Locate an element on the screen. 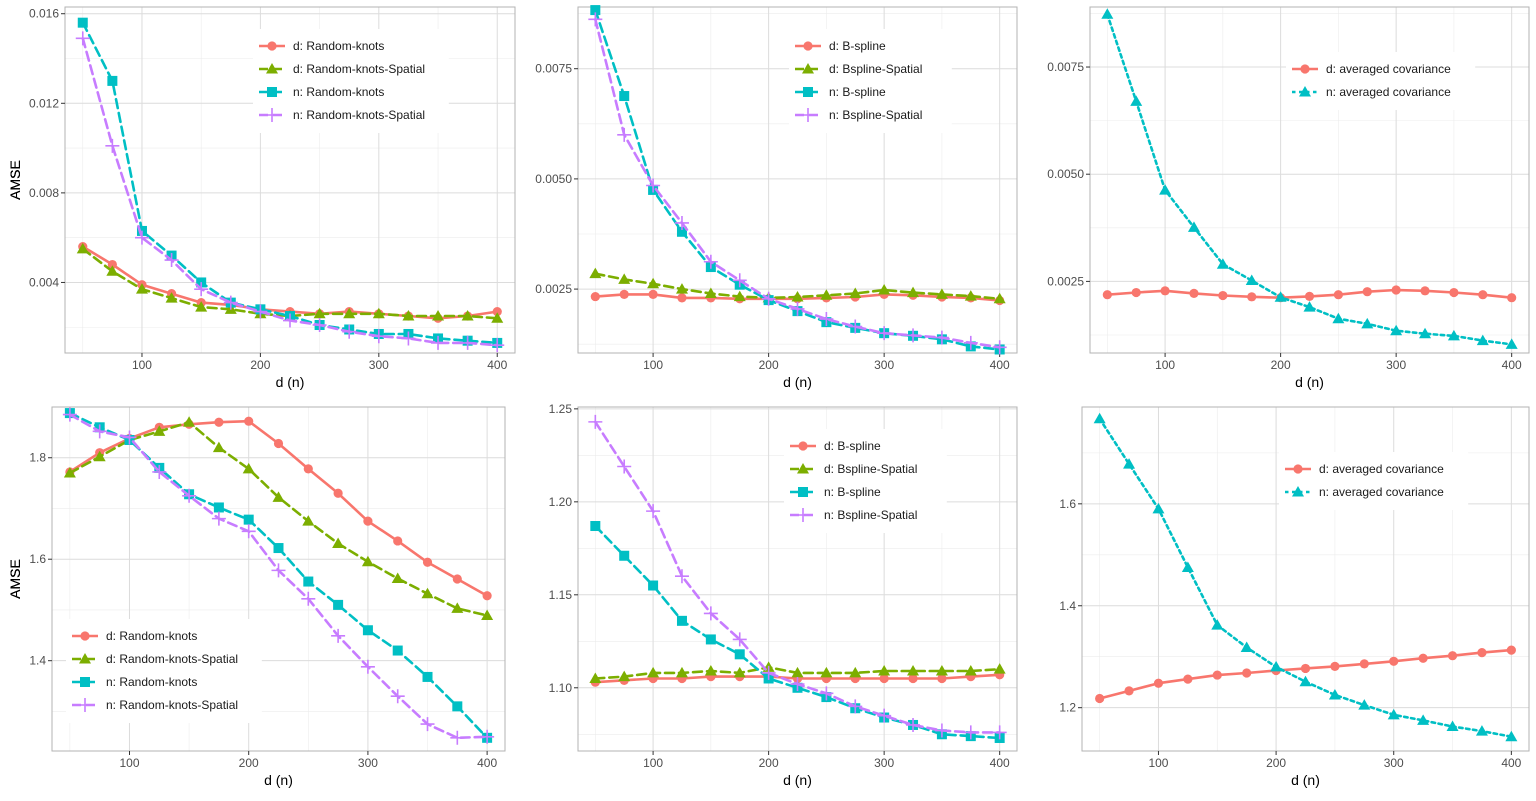  x-axis-title: d (n) is located at coordinates (797, 382).